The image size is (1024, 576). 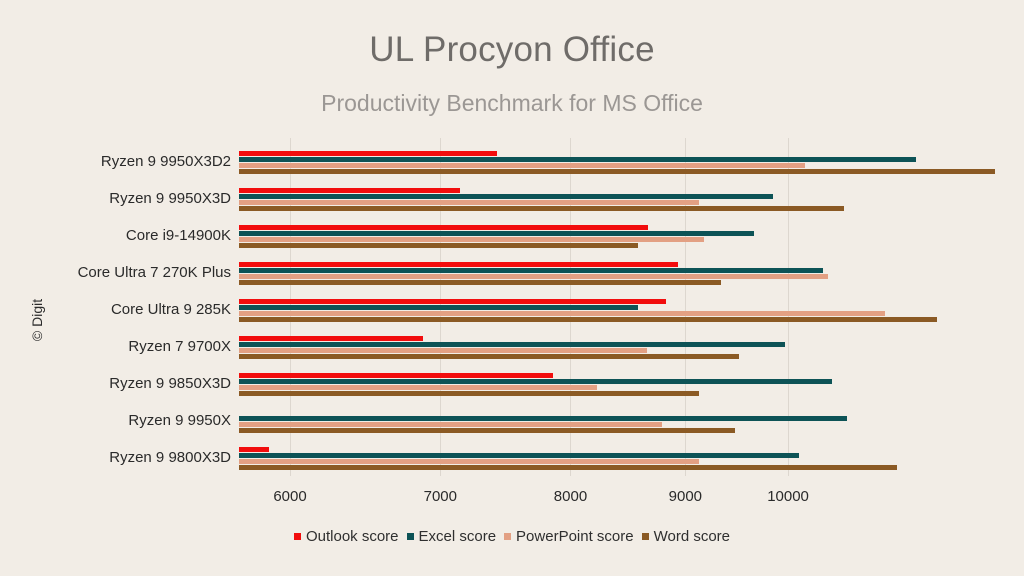 I want to click on category-label: Ryzen 9 9950X, so click(x=179, y=420).